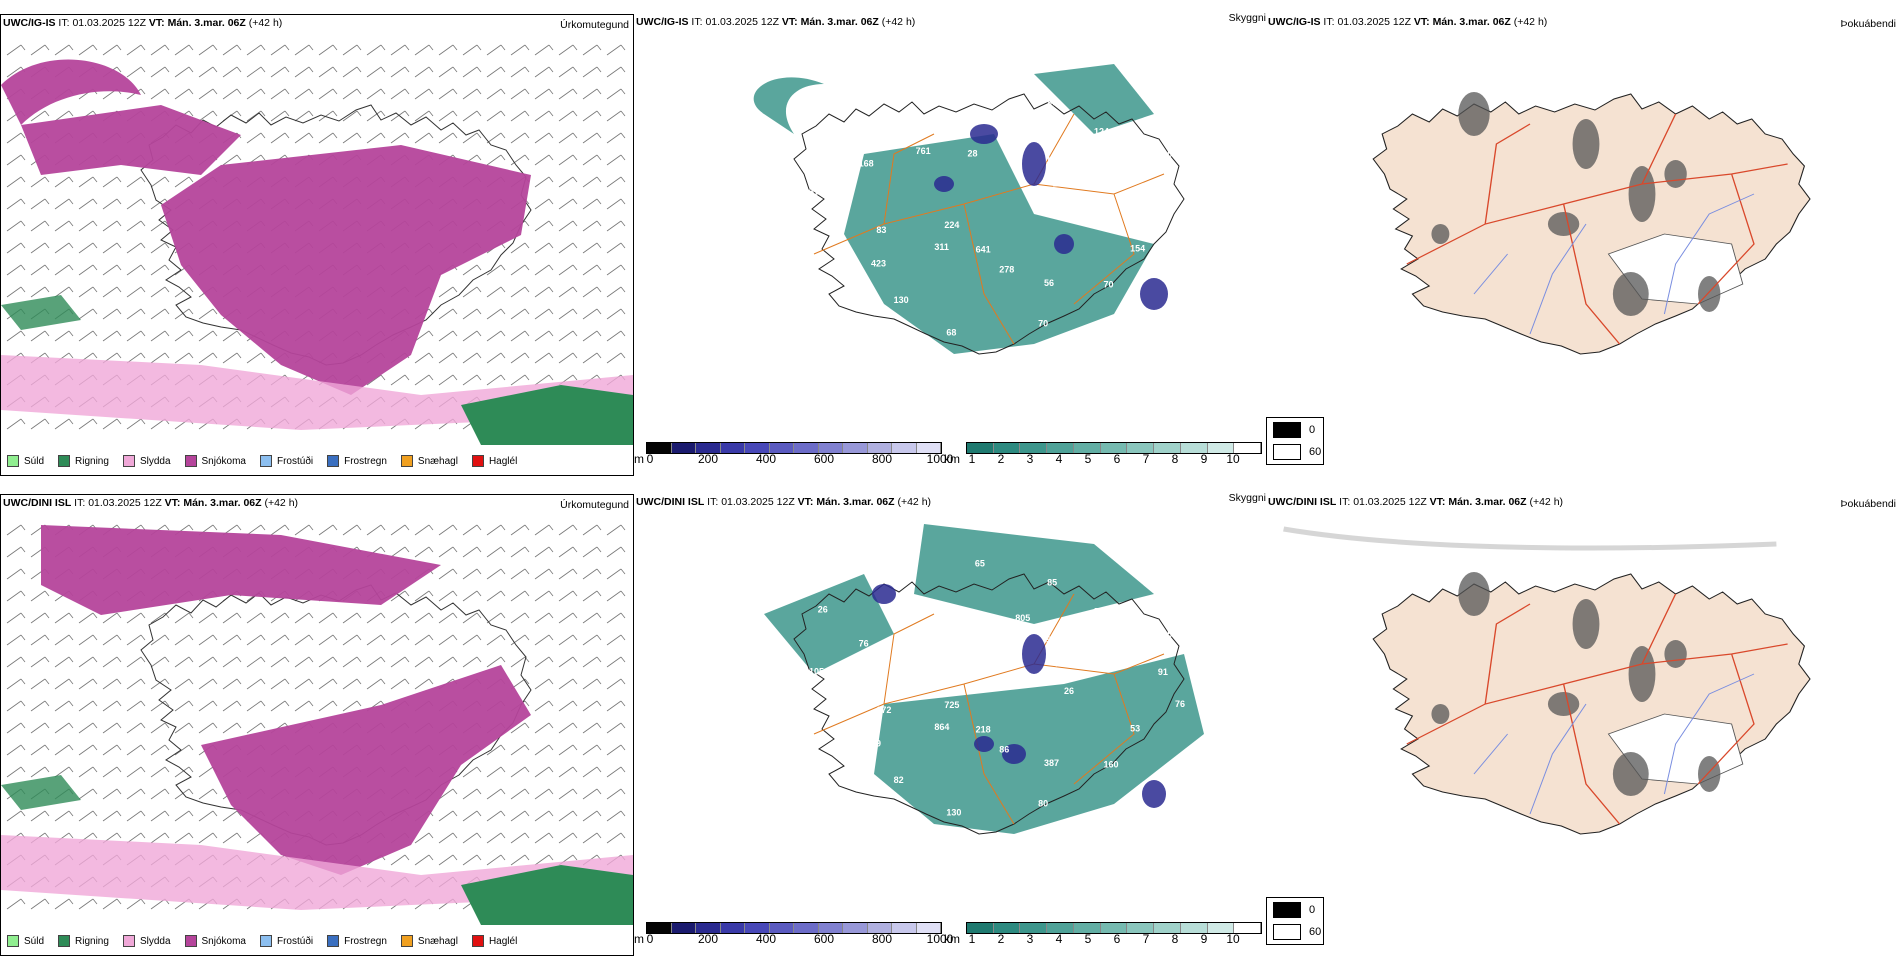  Describe the element at coordinates (1211, 268) in the screenshot. I see `height-label: 145` at that location.